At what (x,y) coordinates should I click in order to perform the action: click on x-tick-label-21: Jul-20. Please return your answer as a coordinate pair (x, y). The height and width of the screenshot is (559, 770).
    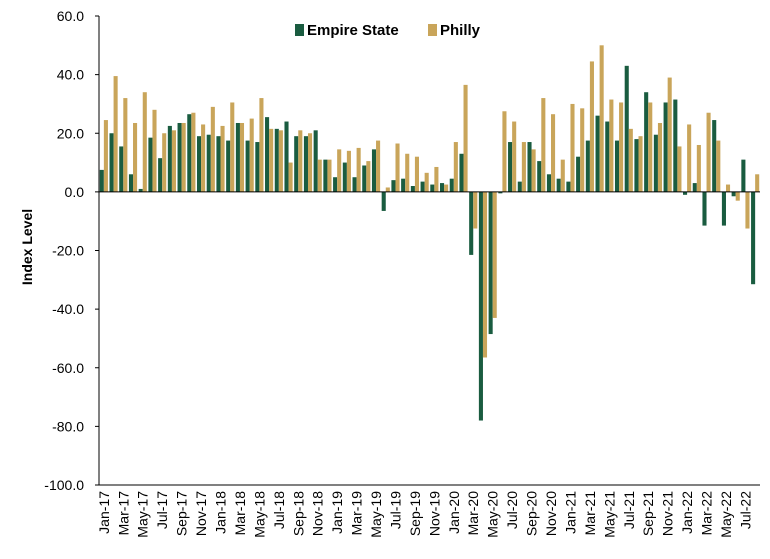
    Looking at the image, I should click on (512, 510).